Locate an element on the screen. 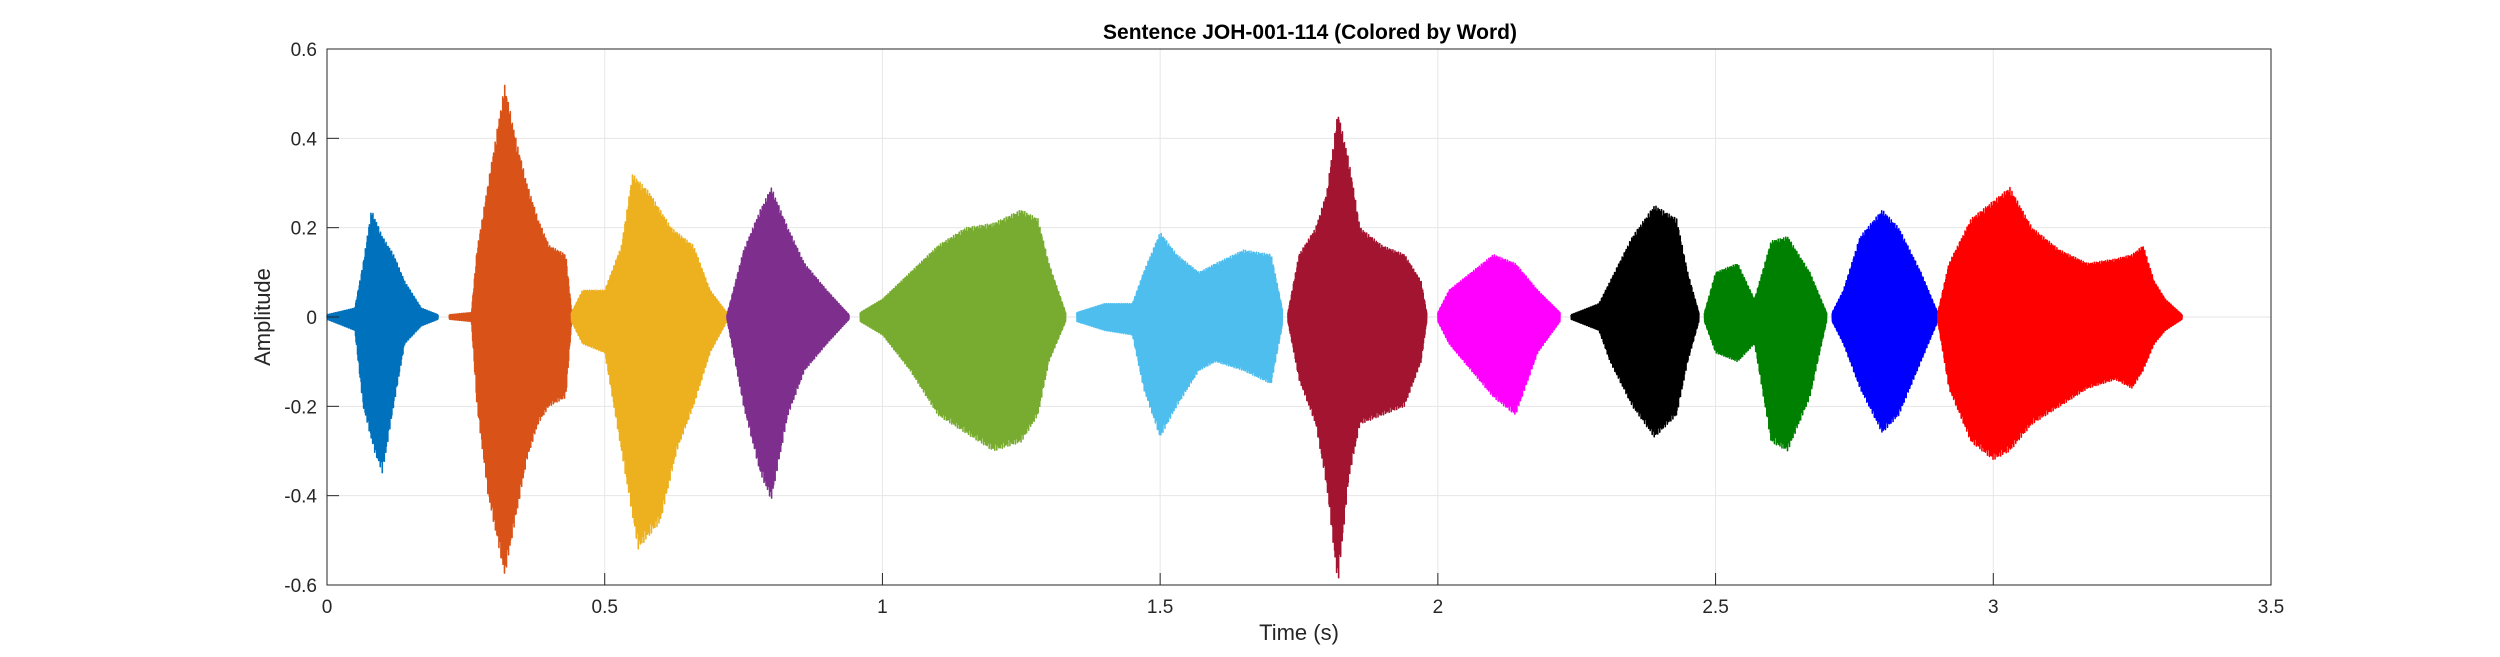 The image size is (2500, 657). y-tick-label: 0.4 is located at coordinates (304, 139).